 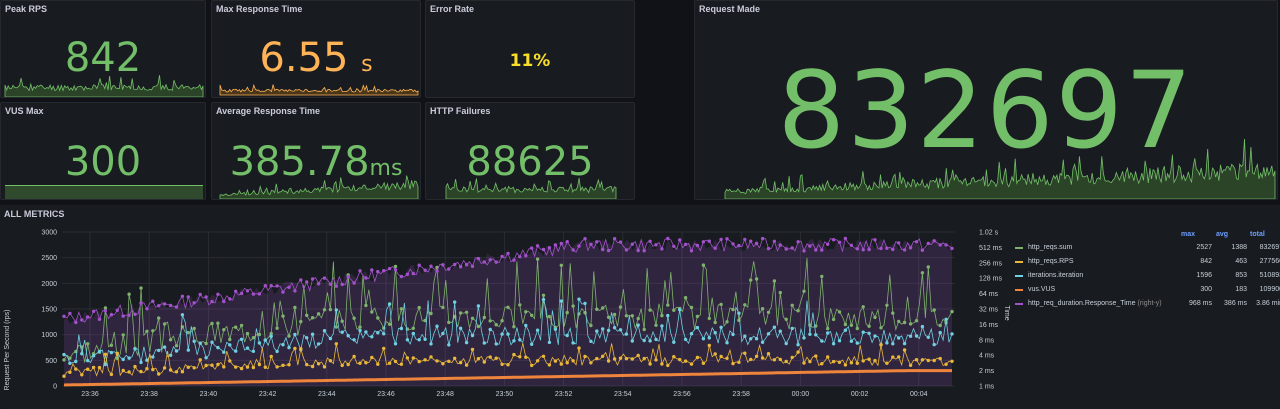 I want to click on legend-item: iterations.iteration 1596 853 510893, so click(x=1147, y=276).